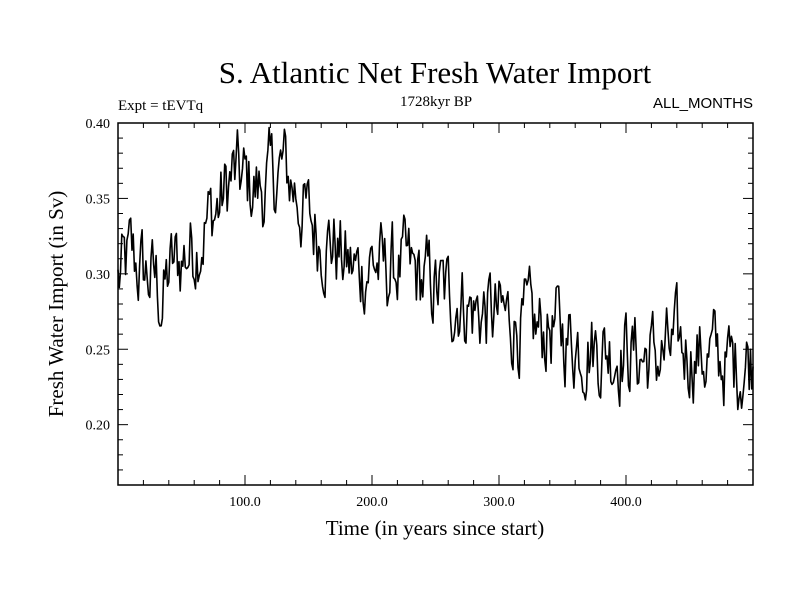 The height and width of the screenshot is (600, 800). Describe the element at coordinates (626, 502) in the screenshot. I see `x-tick-label: 400.0` at that location.